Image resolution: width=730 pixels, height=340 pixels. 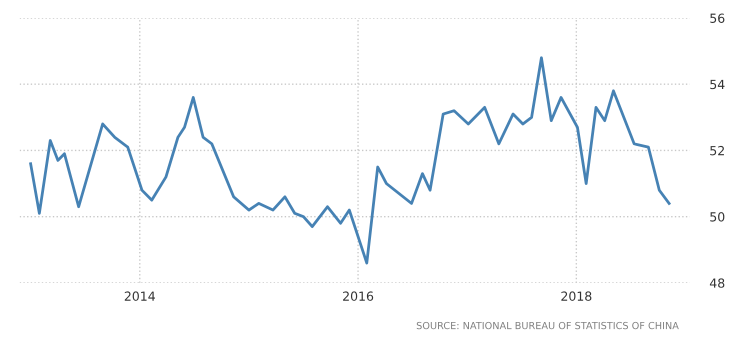 I want to click on y-tick-label: 54, so click(x=717, y=85).